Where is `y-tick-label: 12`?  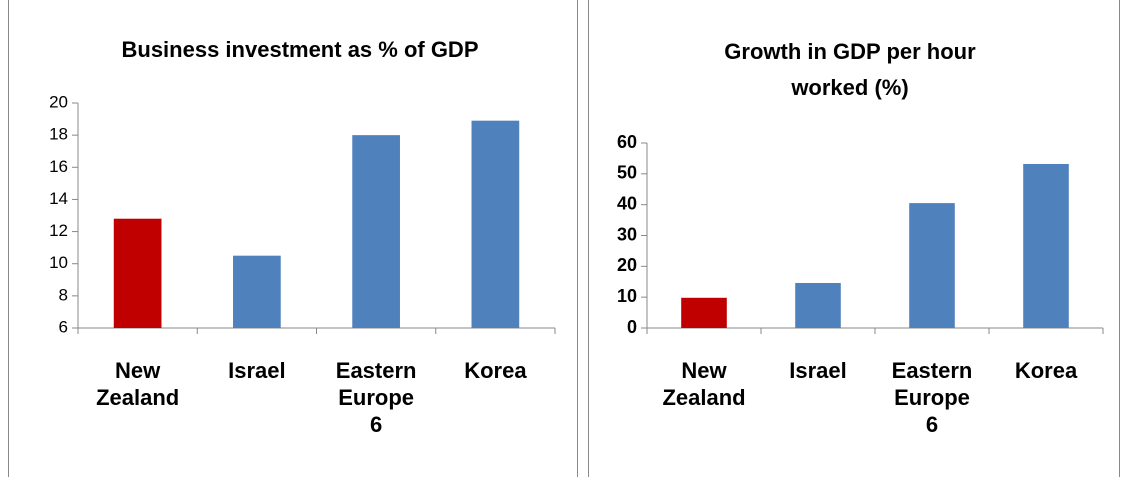 y-tick-label: 12 is located at coordinates (58, 230).